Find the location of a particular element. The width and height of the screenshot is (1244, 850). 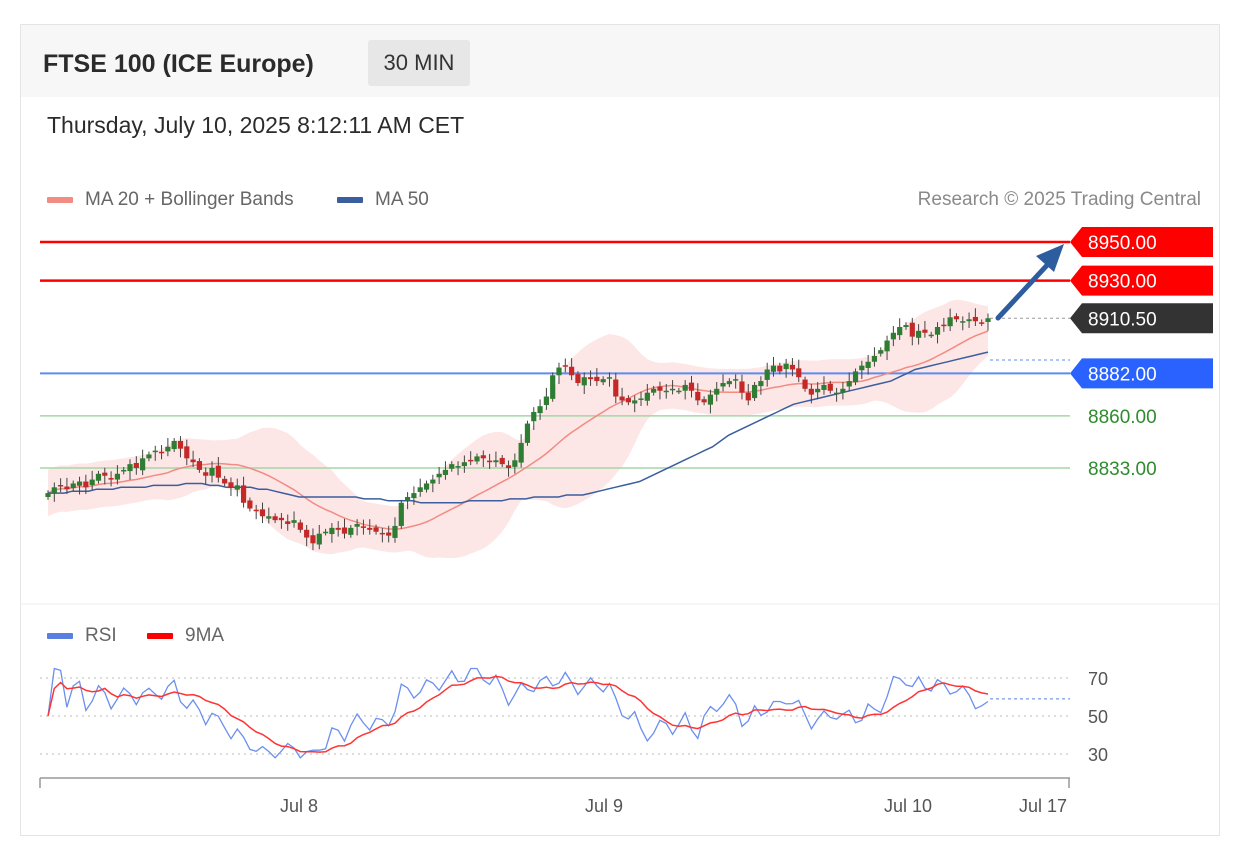

x-tick-label: Jul 9 is located at coordinates (604, 806).